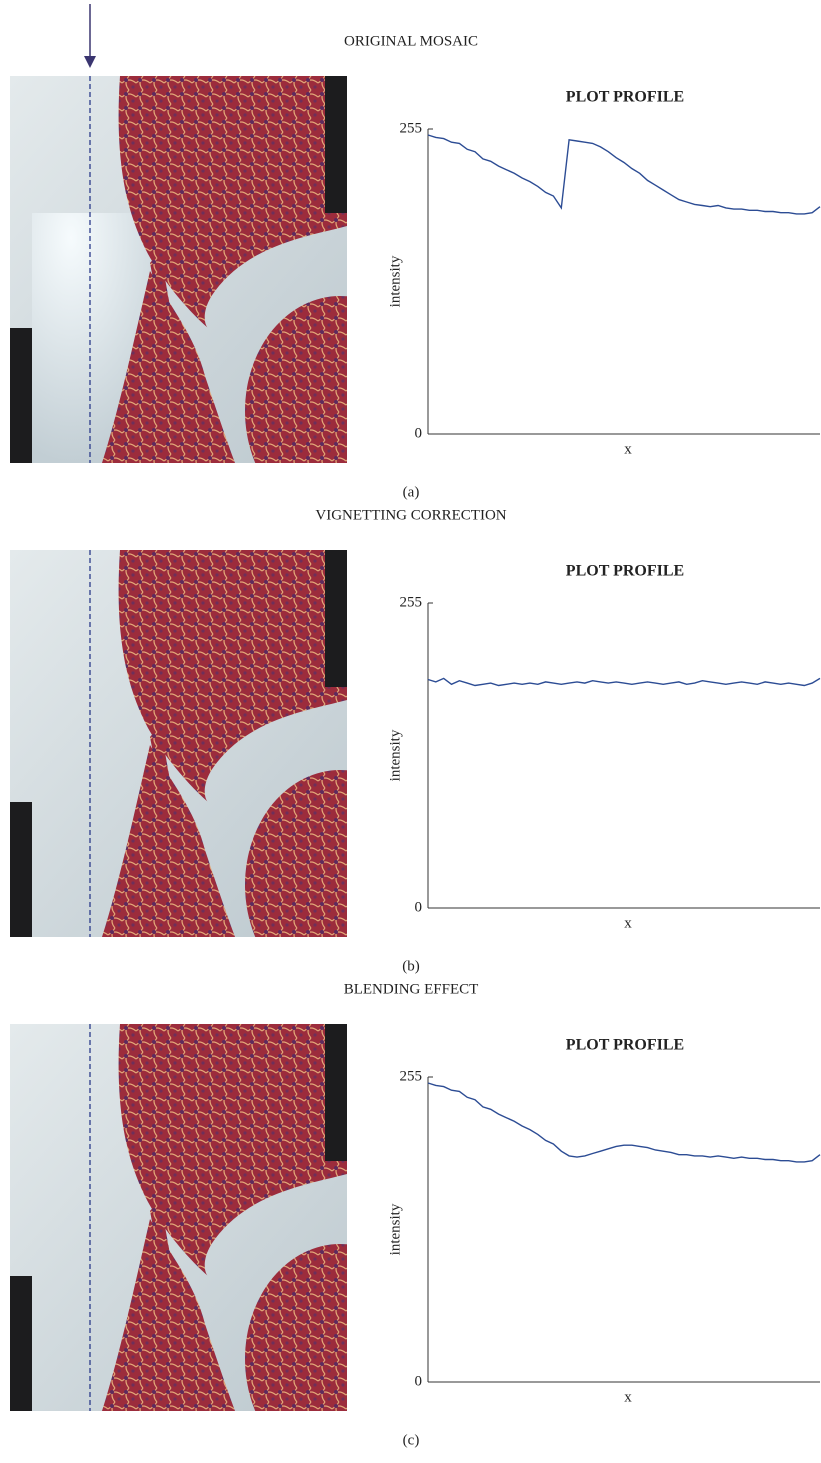 This screenshot has width=821, height=1463. I want to click on panel-caption: (b), so click(411, 966).